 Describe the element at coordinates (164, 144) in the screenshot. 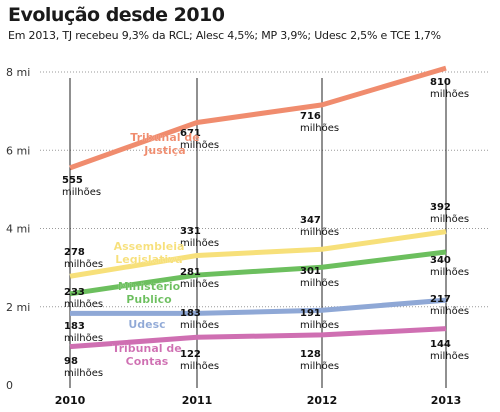

I see `series-label: Tribunal de Justiça` at that location.